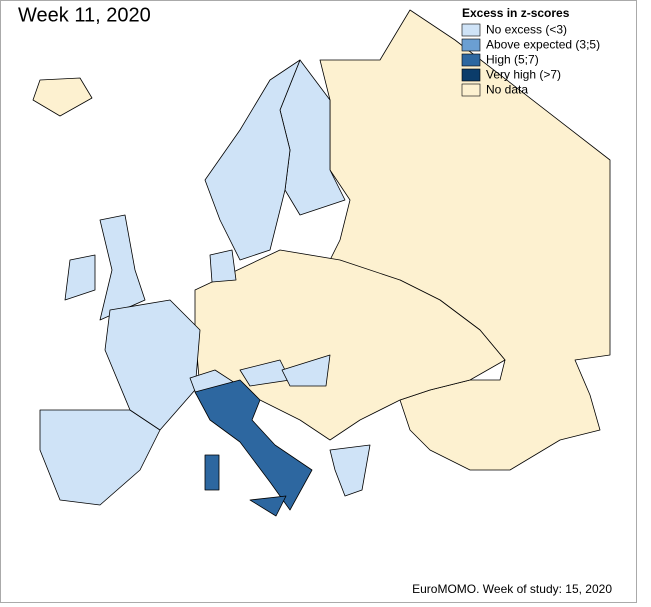  What do you see at coordinates (516, 13) in the screenshot?
I see `legend-title: Excess in z-scores` at bounding box center [516, 13].